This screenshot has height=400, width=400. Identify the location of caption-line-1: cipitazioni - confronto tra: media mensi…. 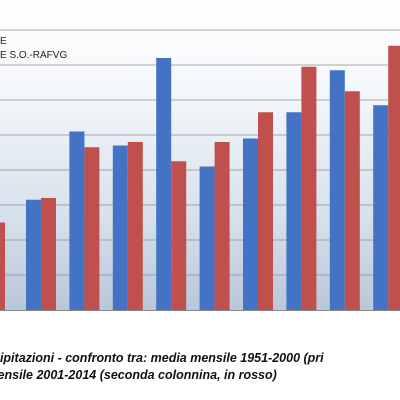
(162, 358).